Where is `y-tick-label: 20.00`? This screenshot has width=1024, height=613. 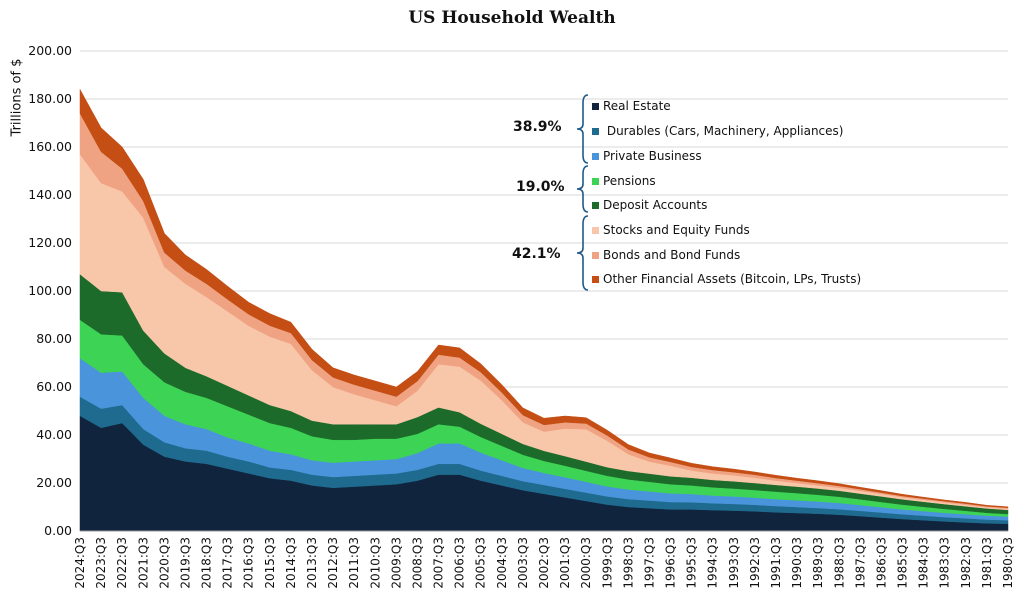
y-tick-label: 20.00 is located at coordinates (54, 482).